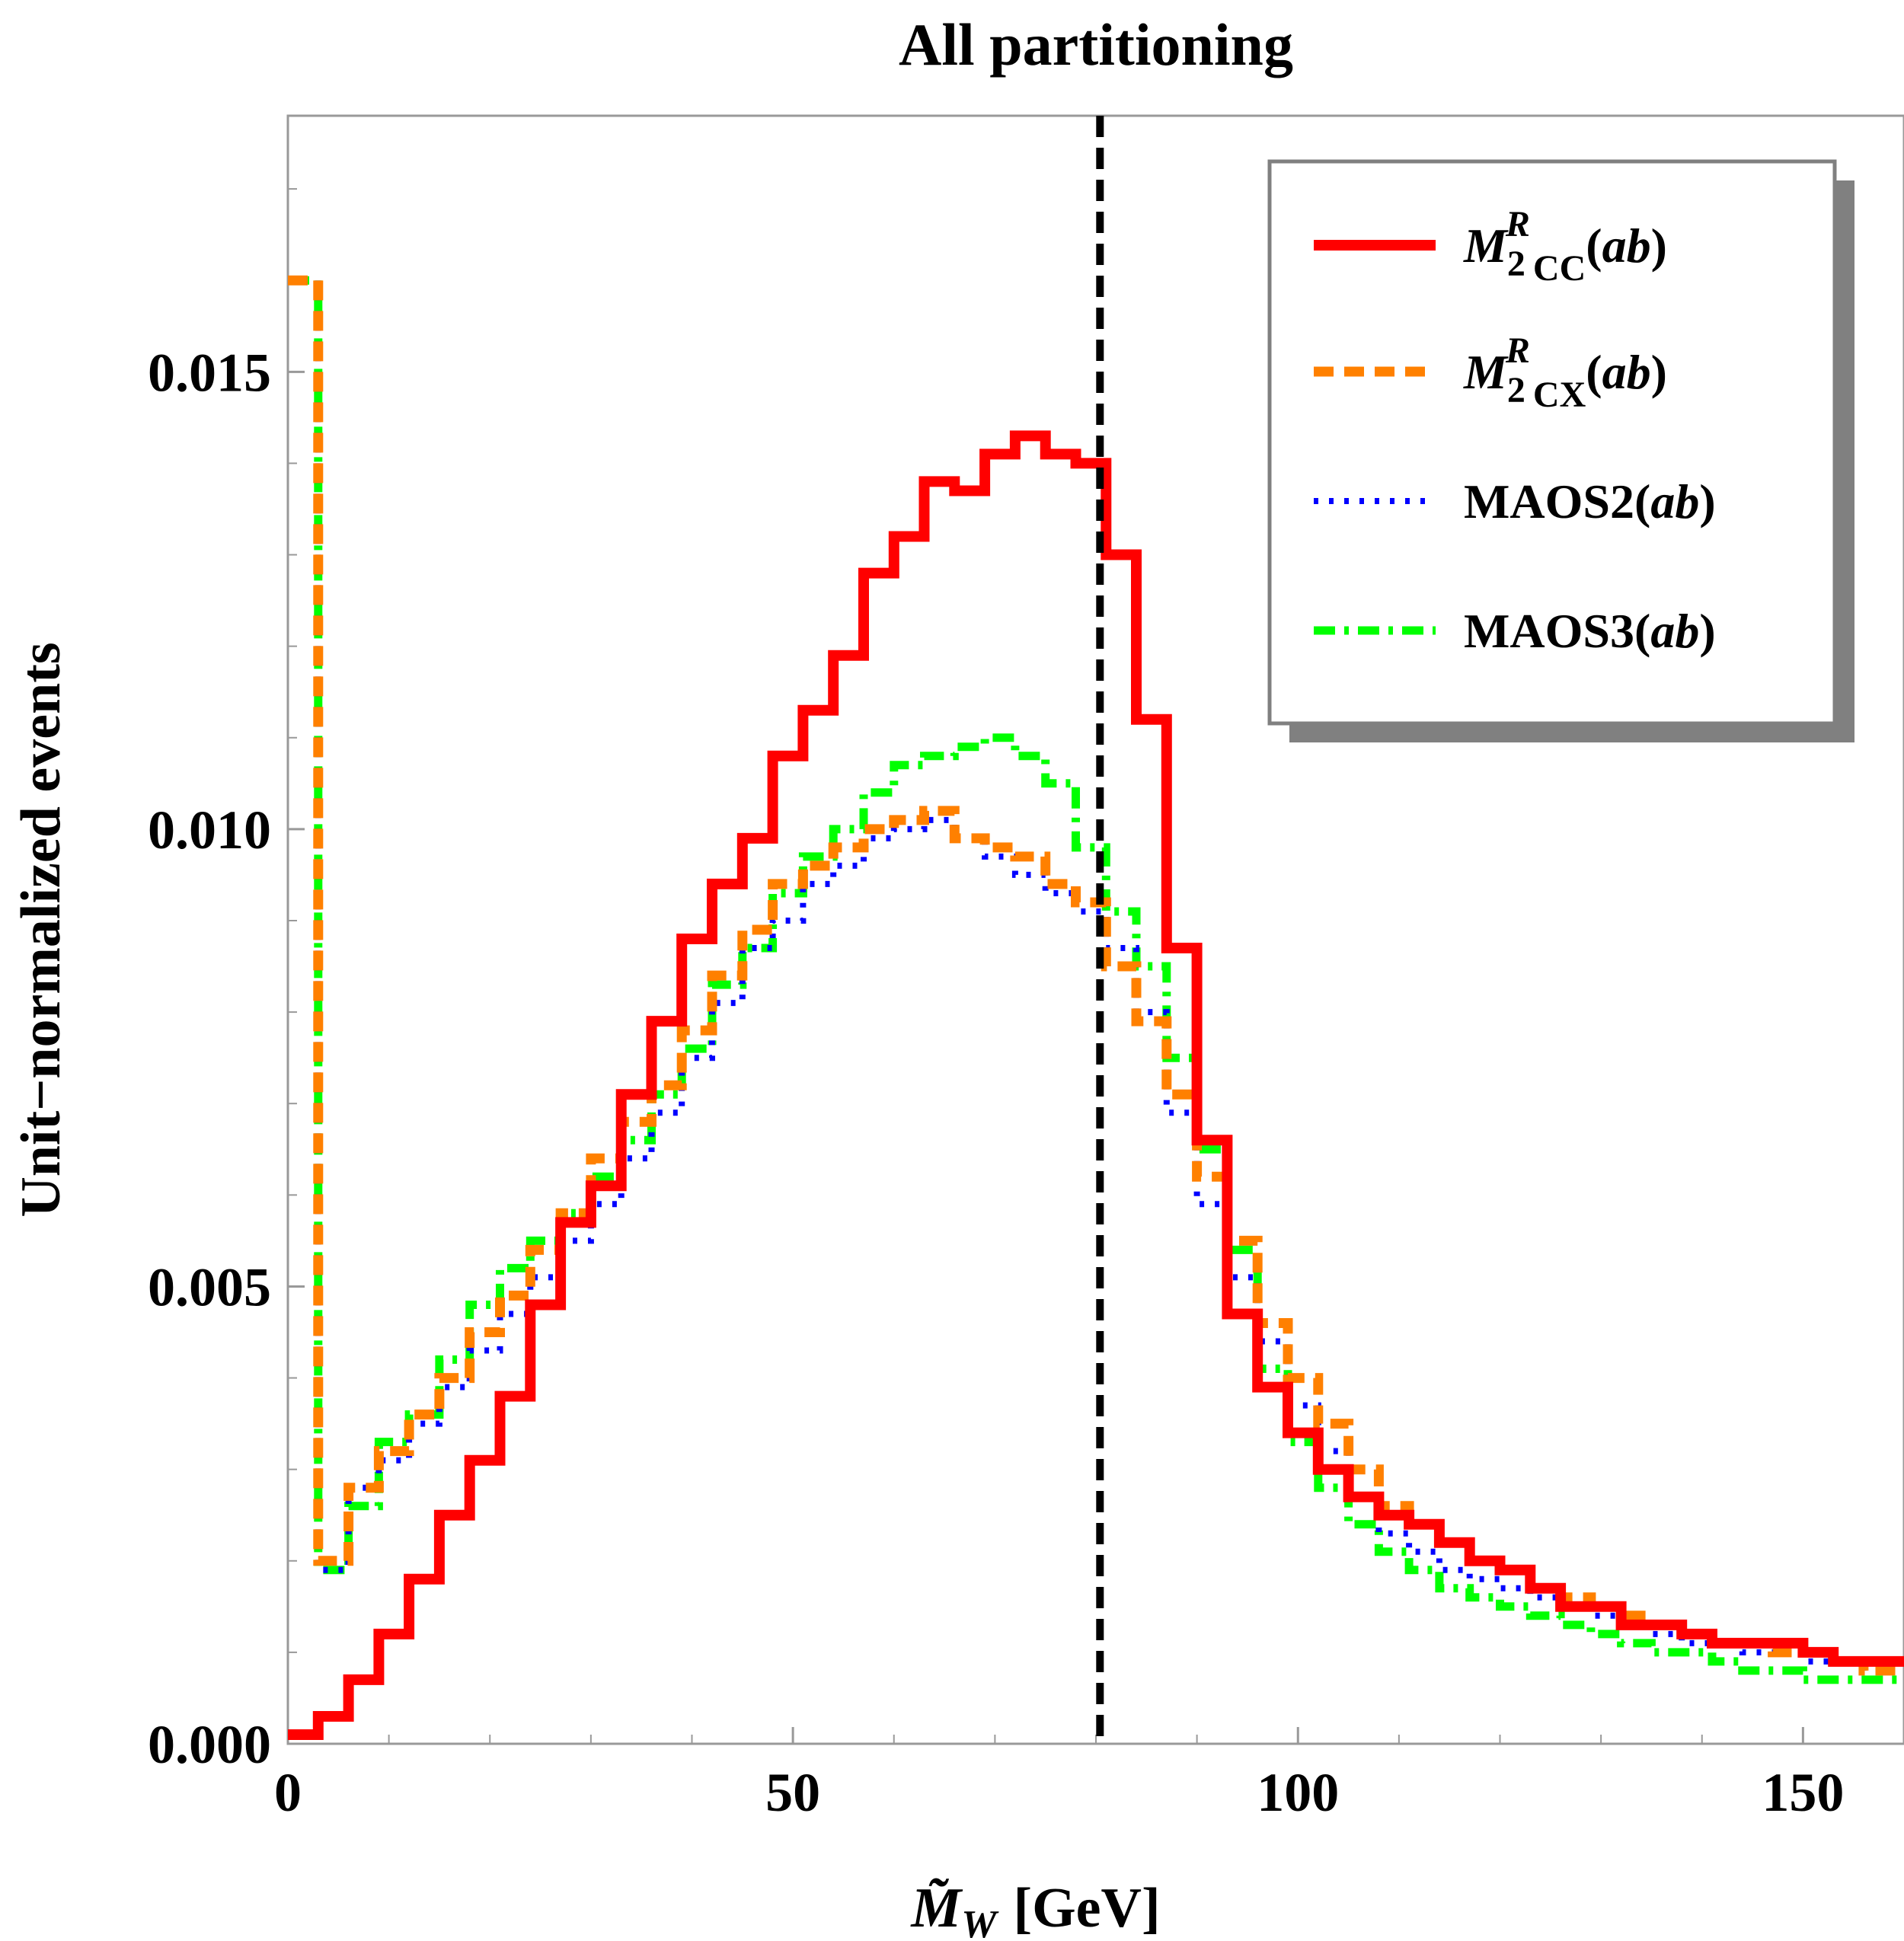 The width and height of the screenshot is (1904, 1941). What do you see at coordinates (1549, 631) in the screenshot?
I see `legend-label-main: MAOS3` at bounding box center [1549, 631].